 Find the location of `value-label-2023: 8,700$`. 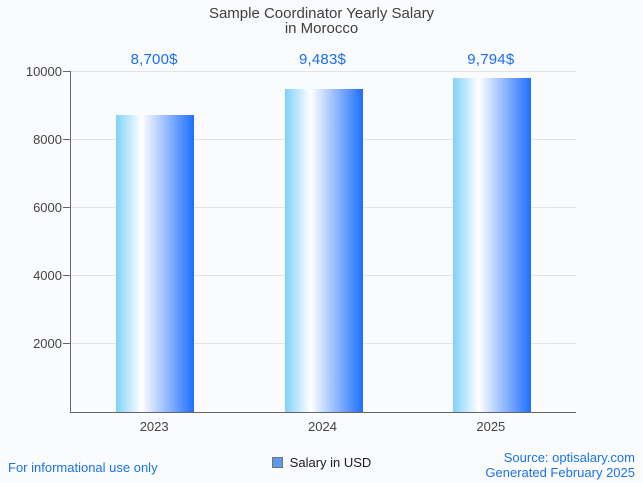

value-label-2023: 8,700$ is located at coordinates (154, 59).